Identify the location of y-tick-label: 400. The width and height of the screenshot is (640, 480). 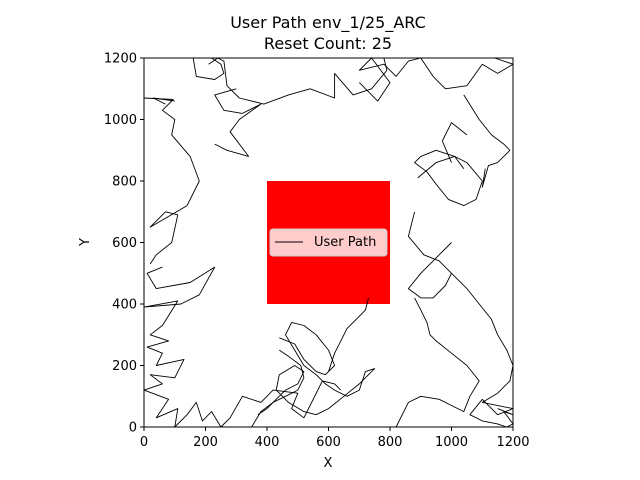
(124, 305).